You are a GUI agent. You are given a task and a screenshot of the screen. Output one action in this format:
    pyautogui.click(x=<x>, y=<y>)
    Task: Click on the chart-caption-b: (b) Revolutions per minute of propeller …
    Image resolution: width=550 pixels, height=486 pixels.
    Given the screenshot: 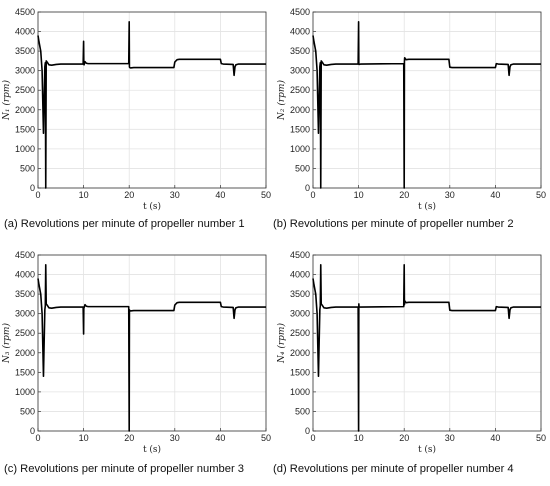 What is the action you would take?
    pyautogui.click(x=393, y=224)
    